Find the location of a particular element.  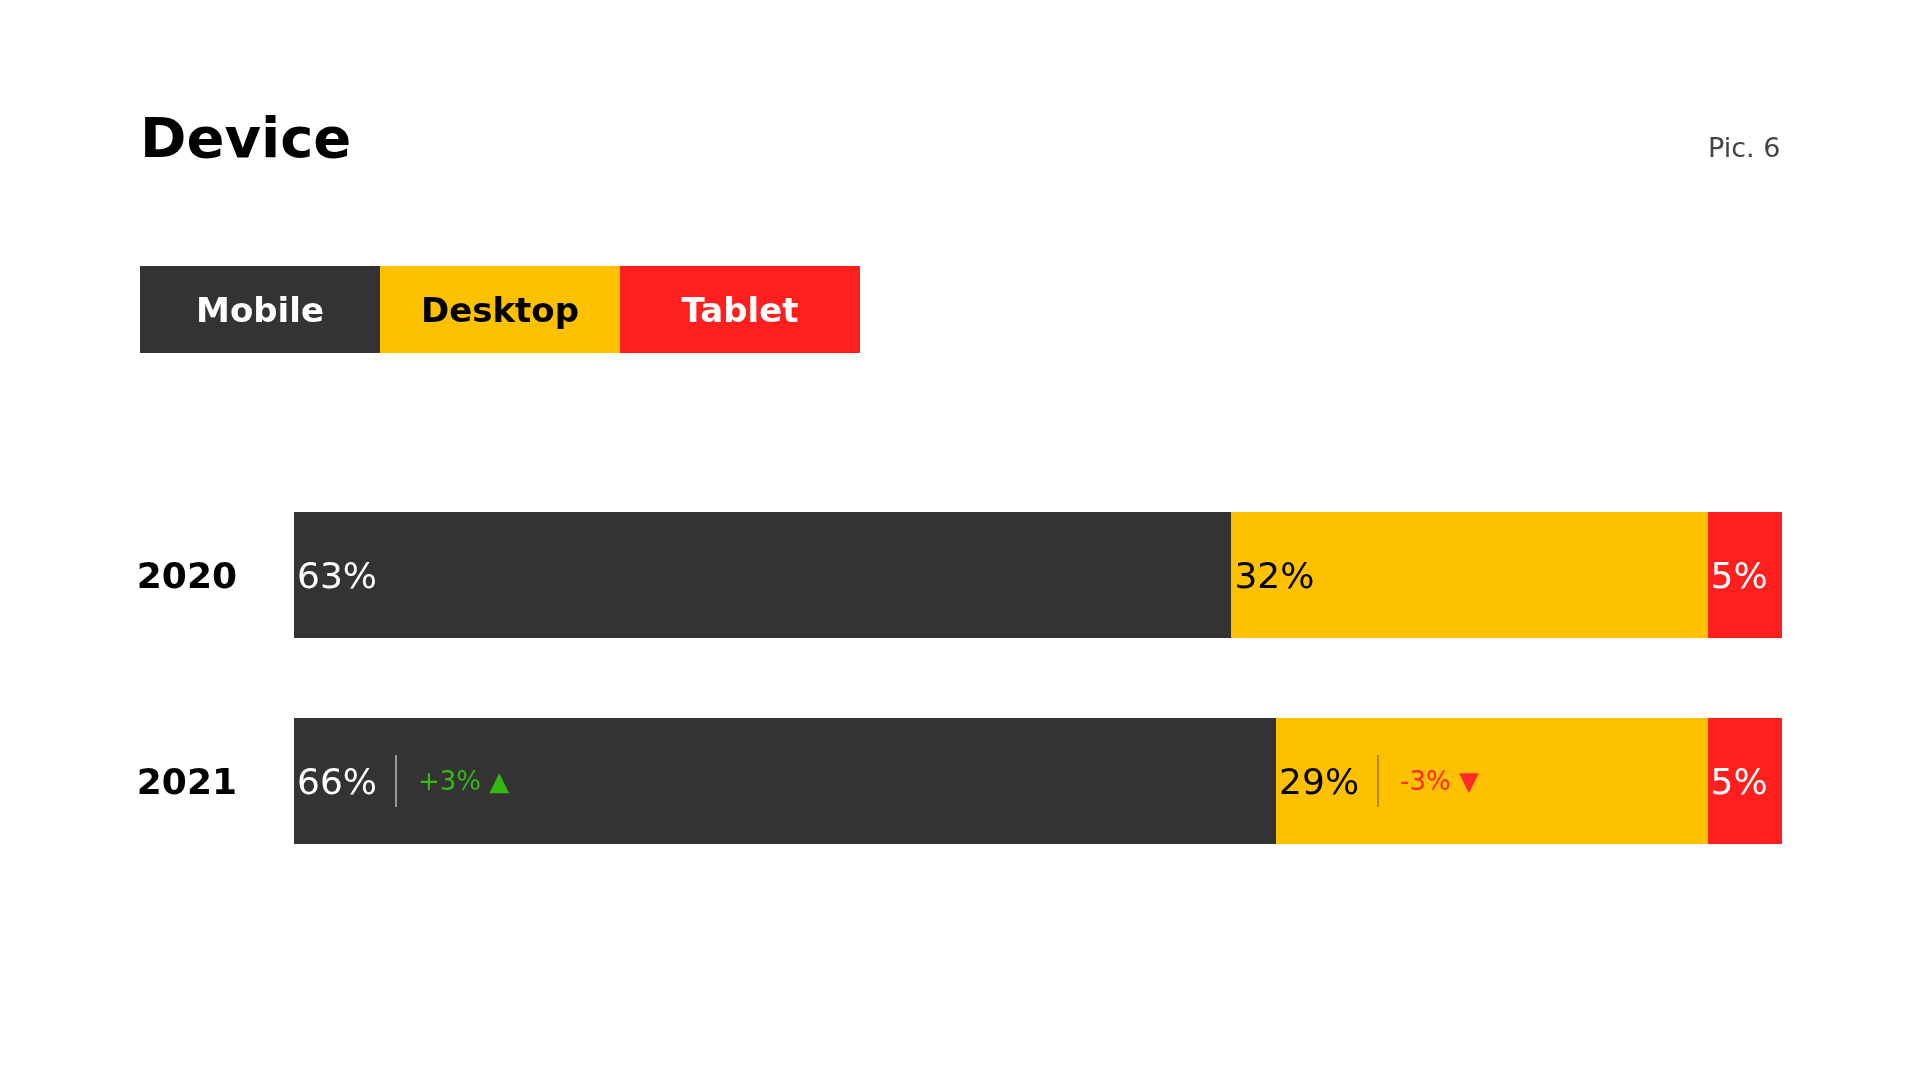

annotation: -3% ▼ is located at coordinates (1439, 781).